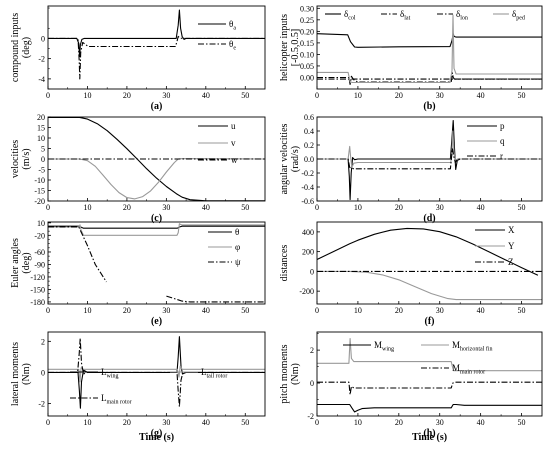 The width and height of the screenshot is (550, 450). Describe the element at coordinates (295, 48) in the screenshot. I see `y-axis-unit: [-0.5,0.5]` at that location.